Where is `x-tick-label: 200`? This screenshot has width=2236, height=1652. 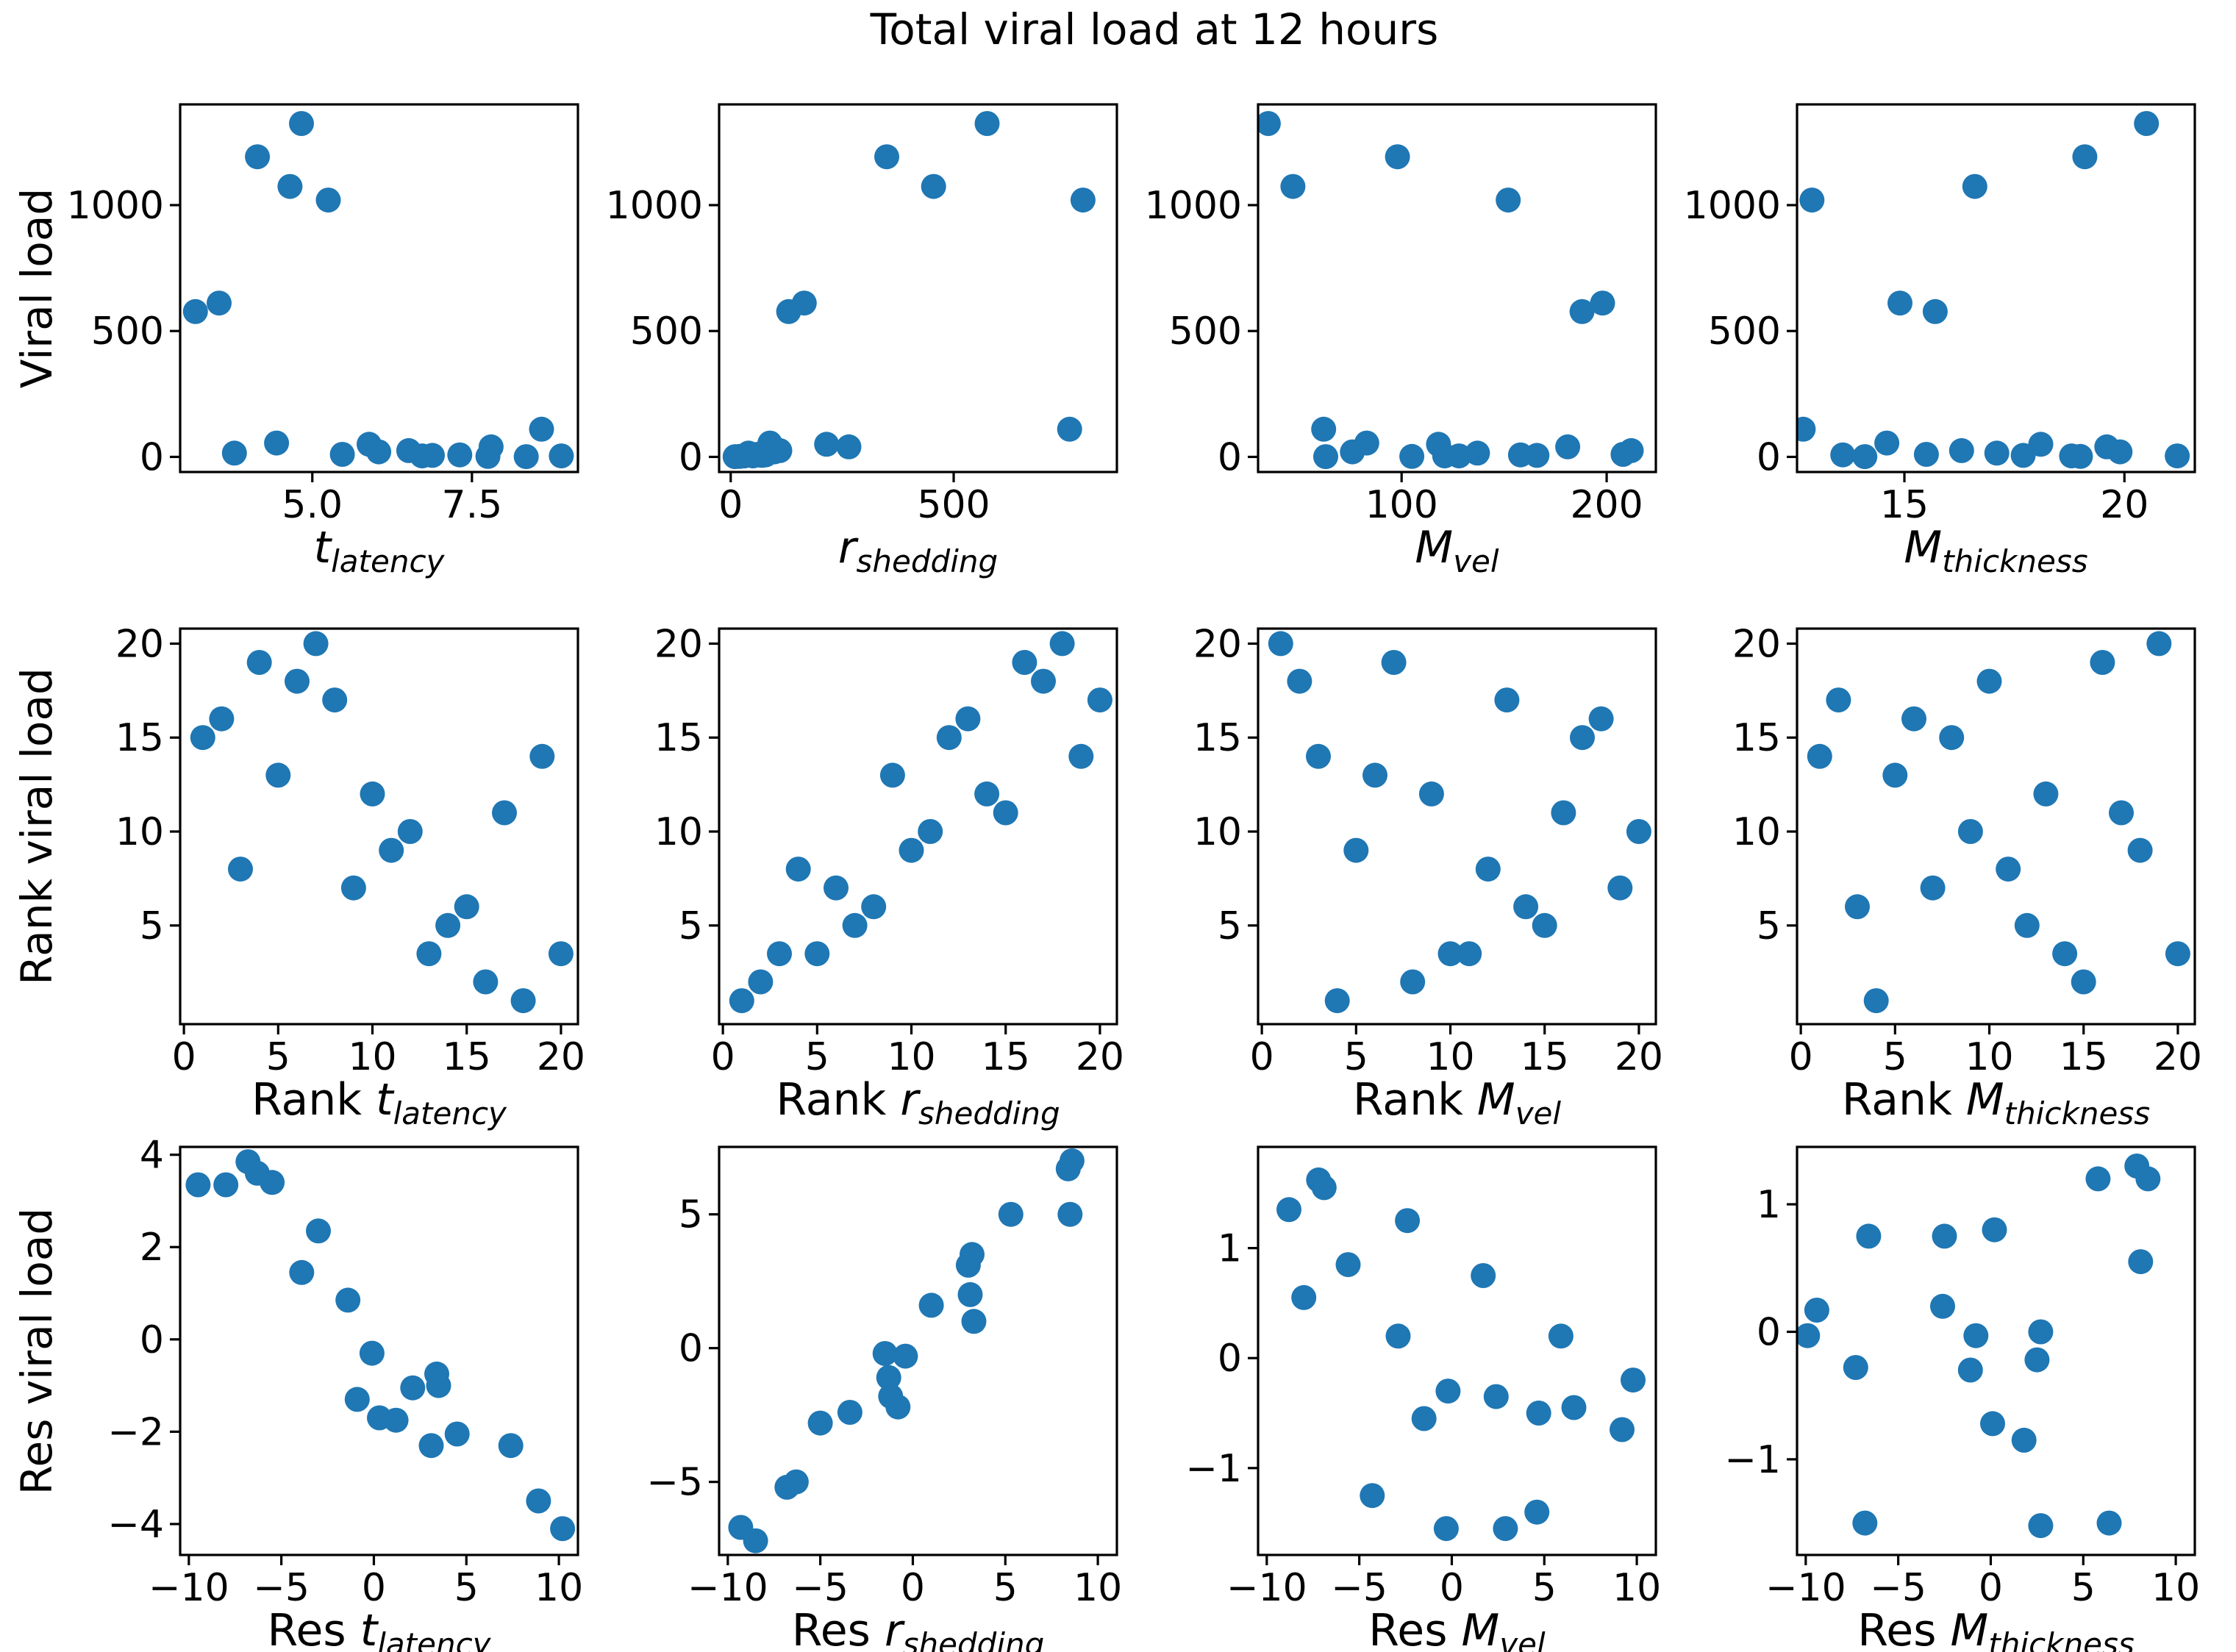
x-tick-label: 200 is located at coordinates (1606, 505).